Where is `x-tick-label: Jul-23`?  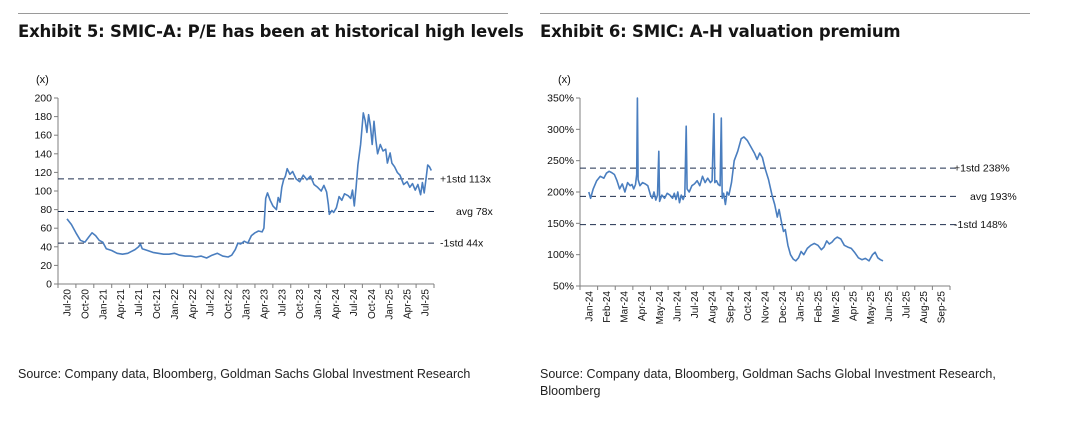
x-tick-label: Jul-23 is located at coordinates (282, 303).